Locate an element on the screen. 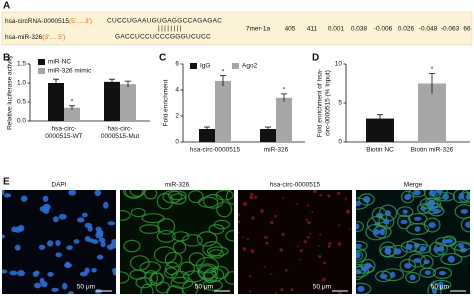  x-tick-label: hsa-circ-0000515 is located at coordinates (215, 150).